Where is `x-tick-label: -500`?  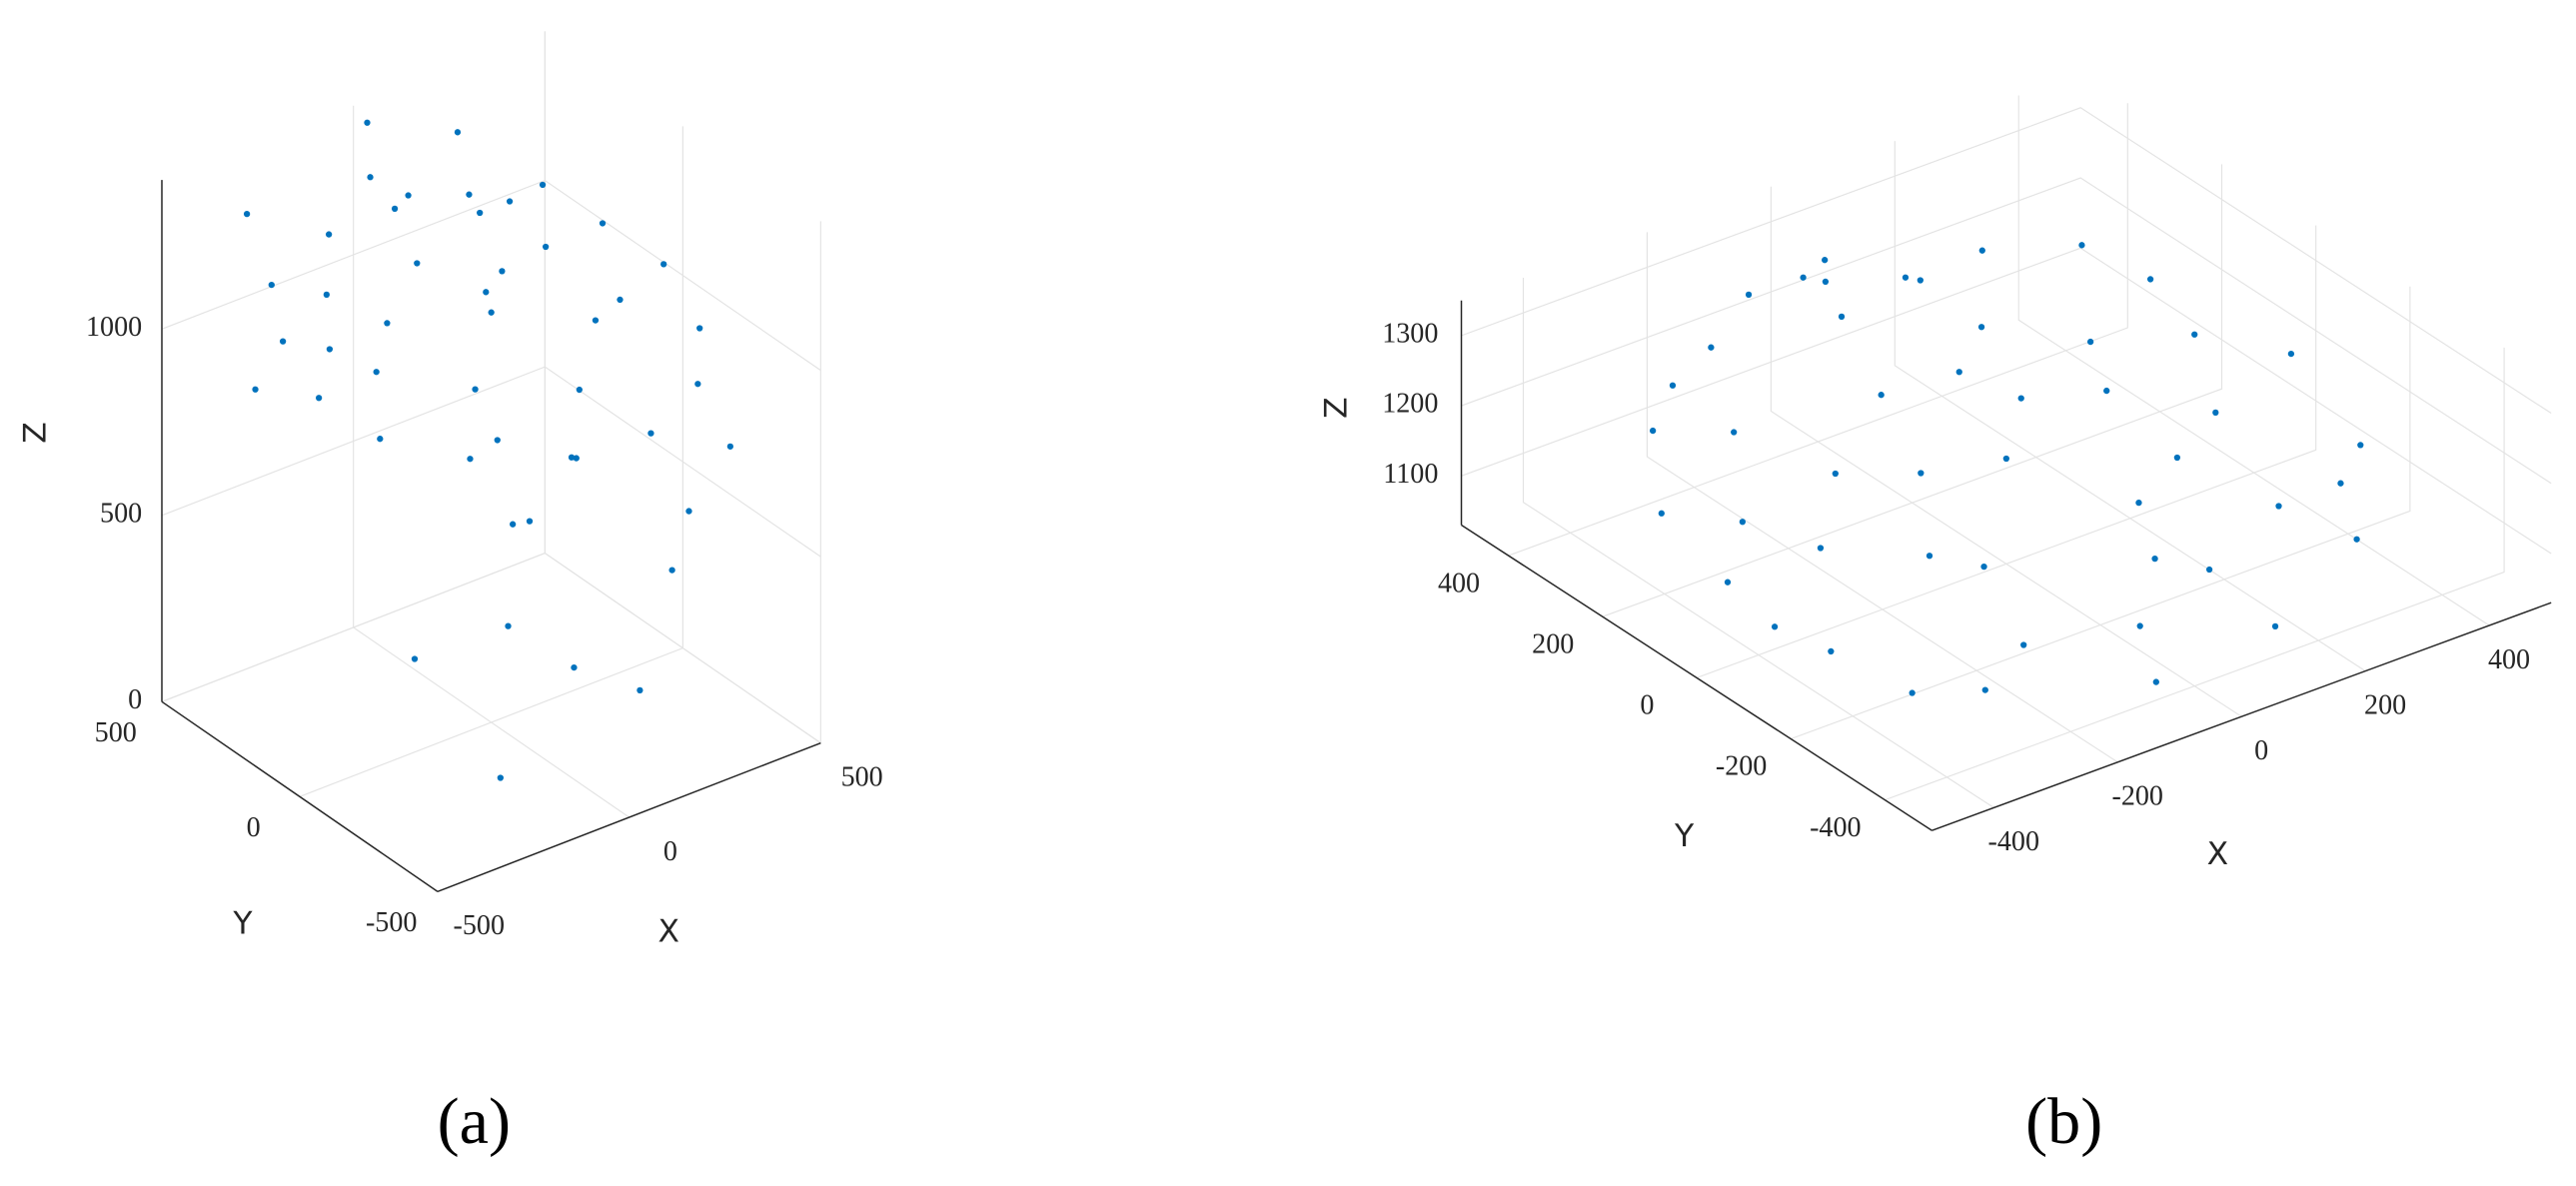 x-tick-label: -500 is located at coordinates (479, 926).